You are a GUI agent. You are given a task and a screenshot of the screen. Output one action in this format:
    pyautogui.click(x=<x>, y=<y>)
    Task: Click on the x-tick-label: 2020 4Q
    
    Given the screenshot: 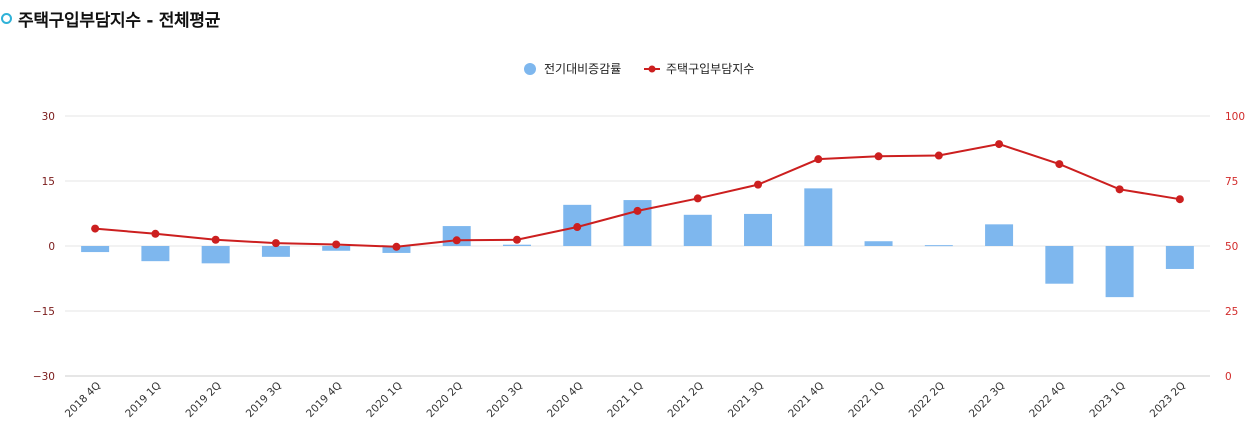 What is the action you would take?
    pyautogui.click(x=565, y=400)
    